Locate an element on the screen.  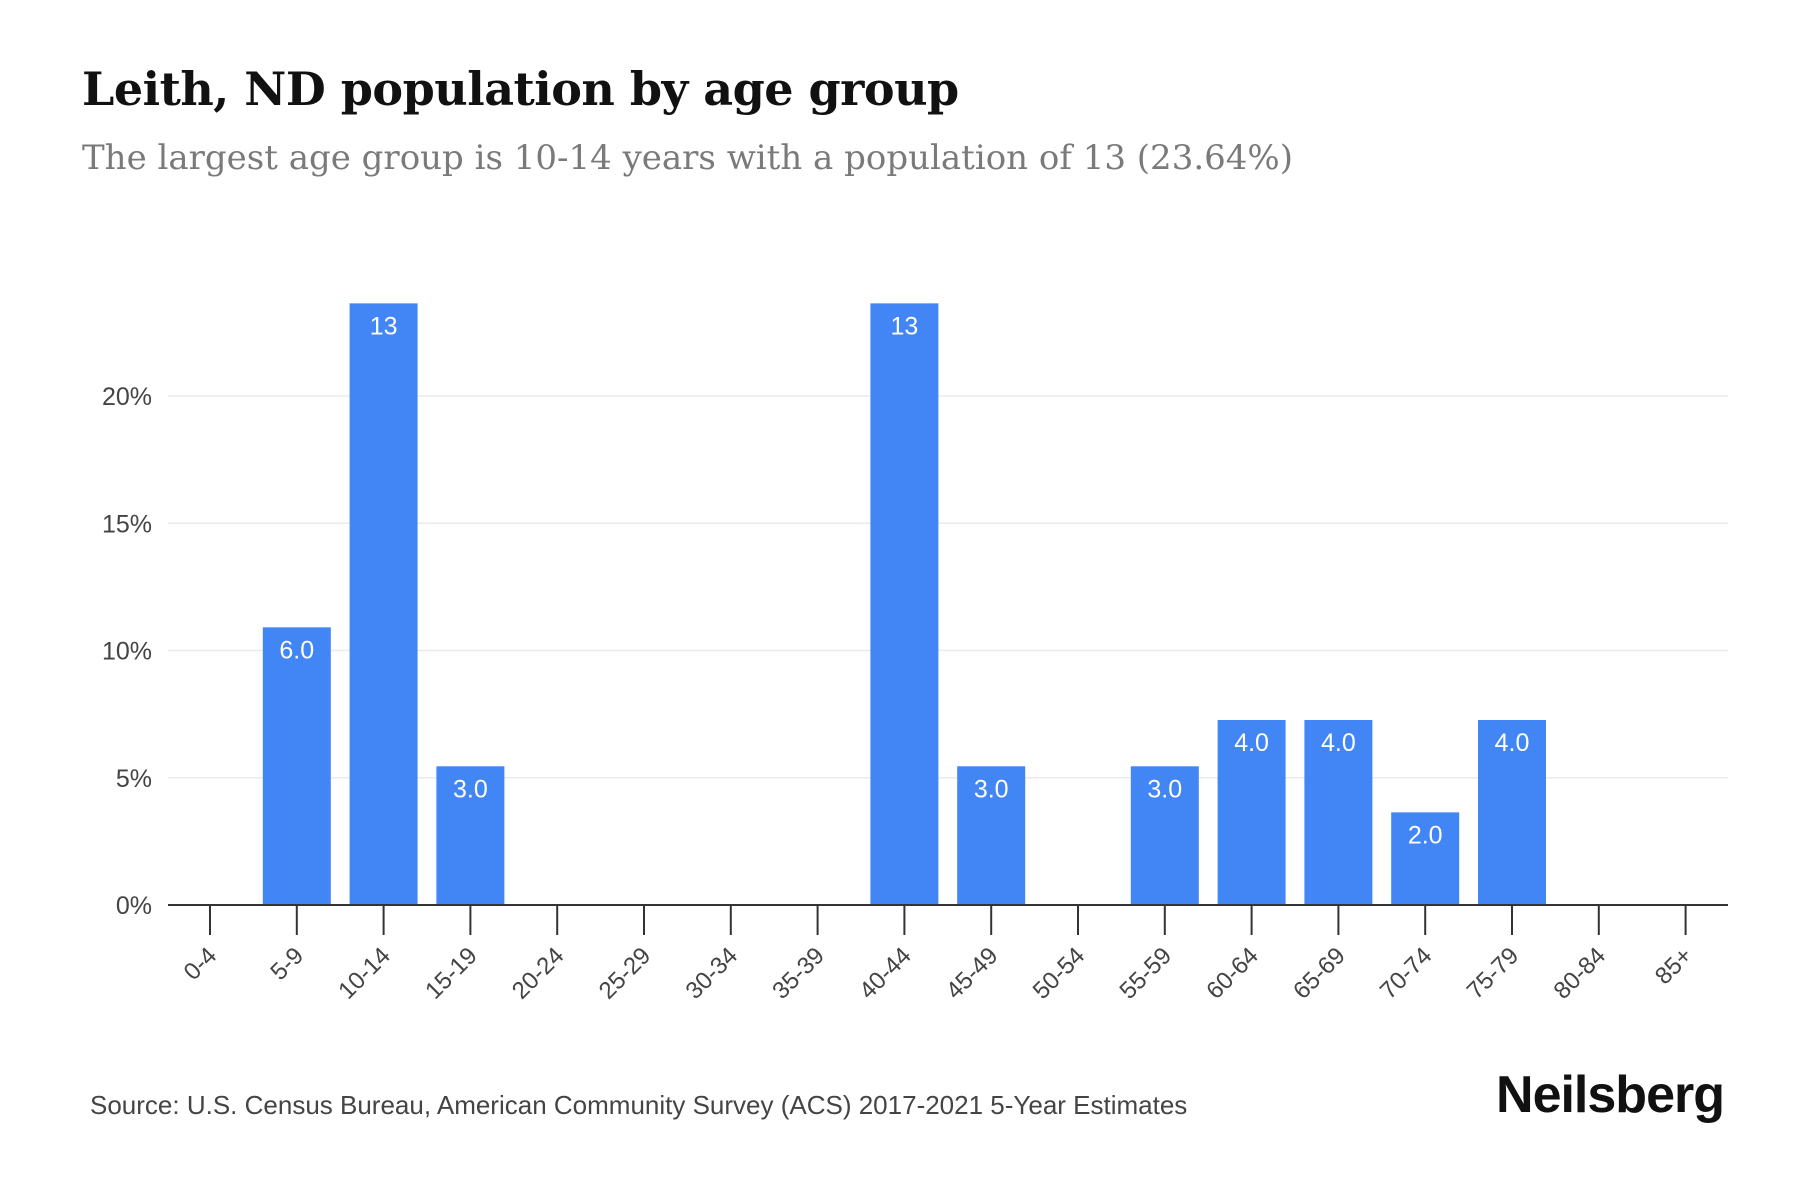
x-tick-label: 70-74 is located at coordinates (1406, 973).